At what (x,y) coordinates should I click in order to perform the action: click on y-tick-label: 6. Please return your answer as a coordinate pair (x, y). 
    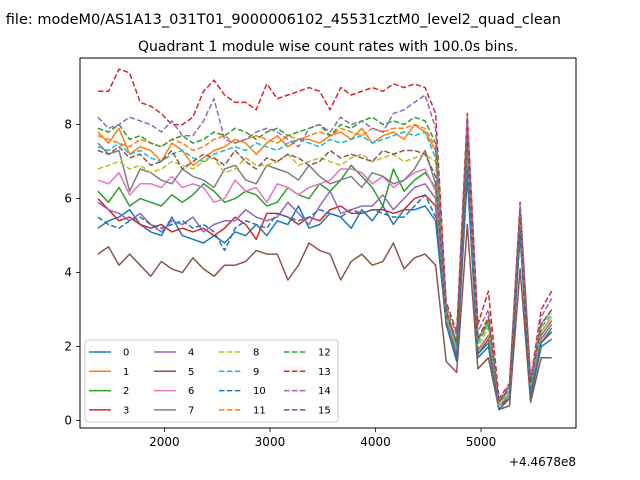
    Looking at the image, I should click on (68, 199).